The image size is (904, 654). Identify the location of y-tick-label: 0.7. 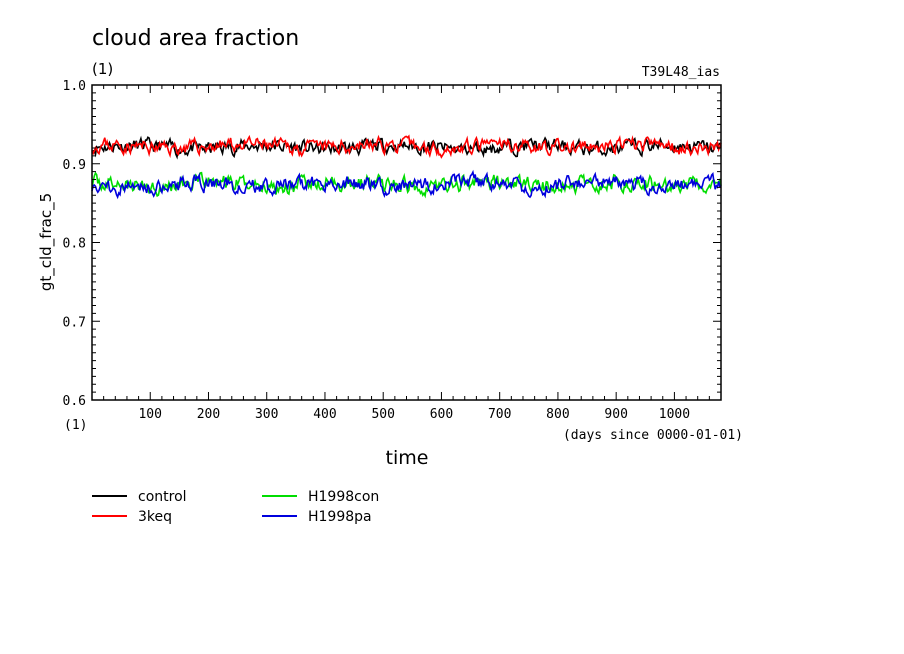
(74, 322).